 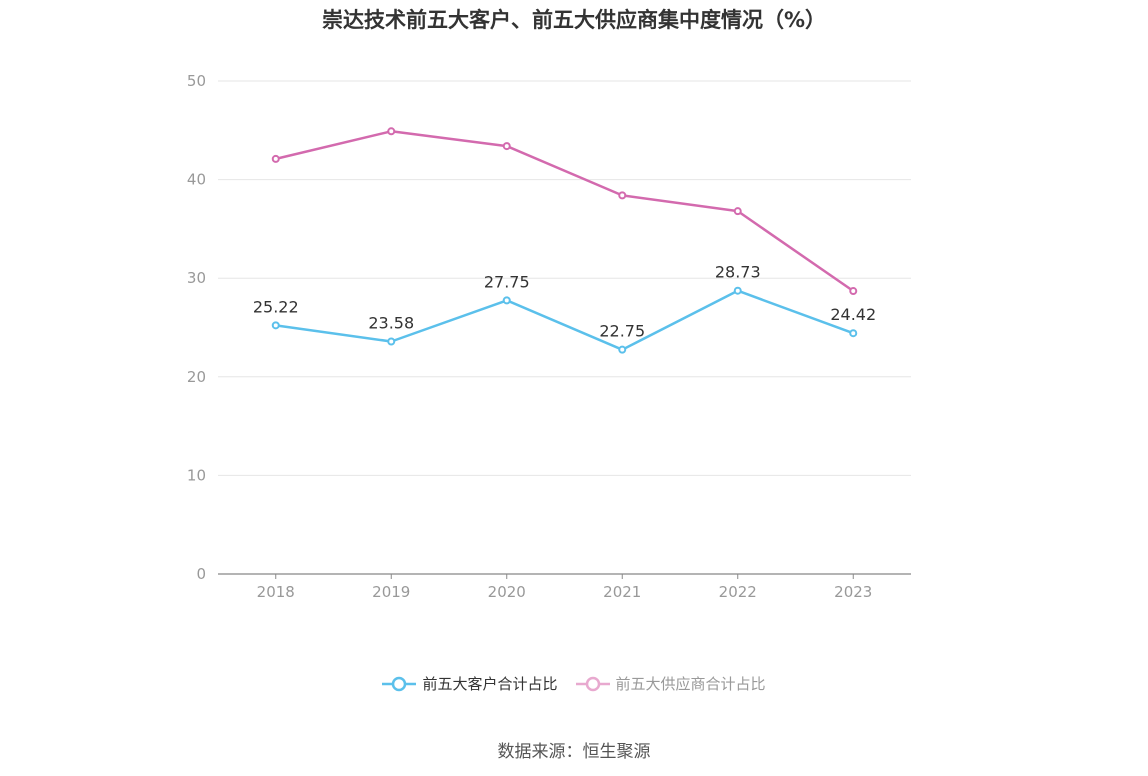 I want to click on data-label: 28.73, so click(x=738, y=272).